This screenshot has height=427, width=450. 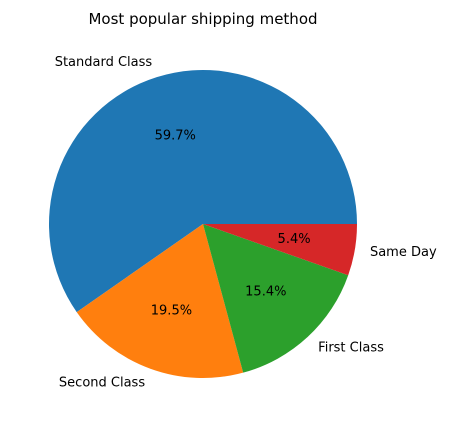 I want to click on pie-slice-second-class, so click(x=160, y=301).